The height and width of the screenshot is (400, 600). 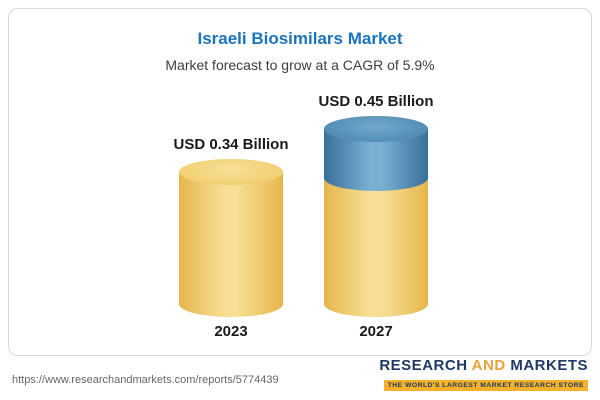 I want to click on logo-word-research: RESEARCH, so click(x=423, y=365).